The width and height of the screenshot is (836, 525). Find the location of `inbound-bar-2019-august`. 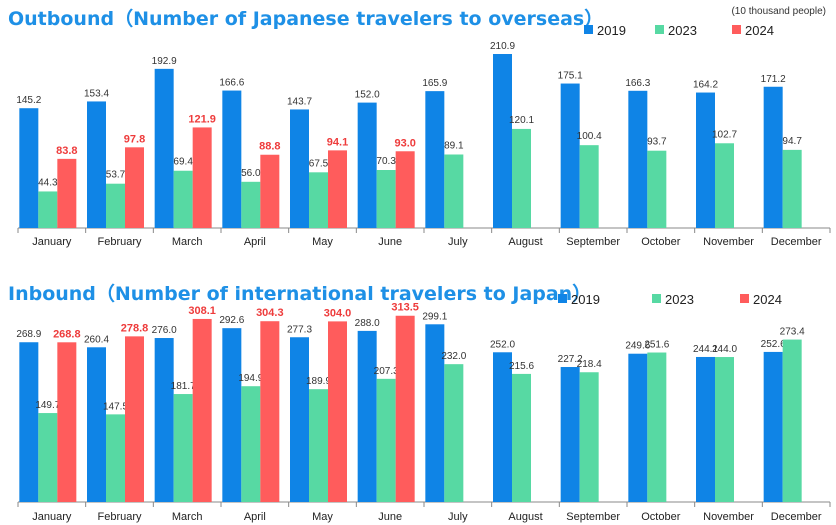

inbound-bar-2019-august is located at coordinates (502, 427).